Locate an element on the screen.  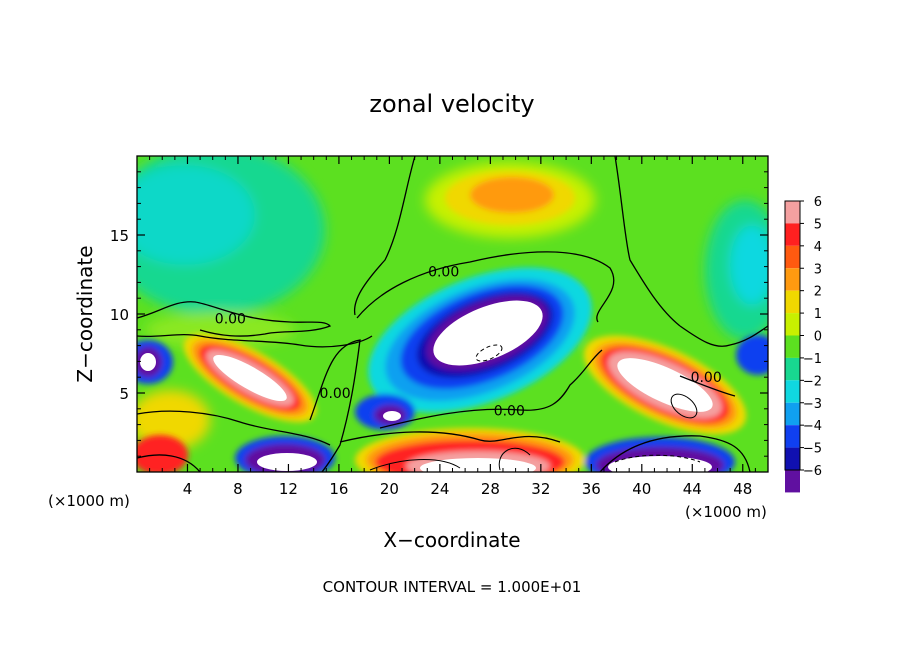
y-tick-label: 15 is located at coordinates (119, 236).